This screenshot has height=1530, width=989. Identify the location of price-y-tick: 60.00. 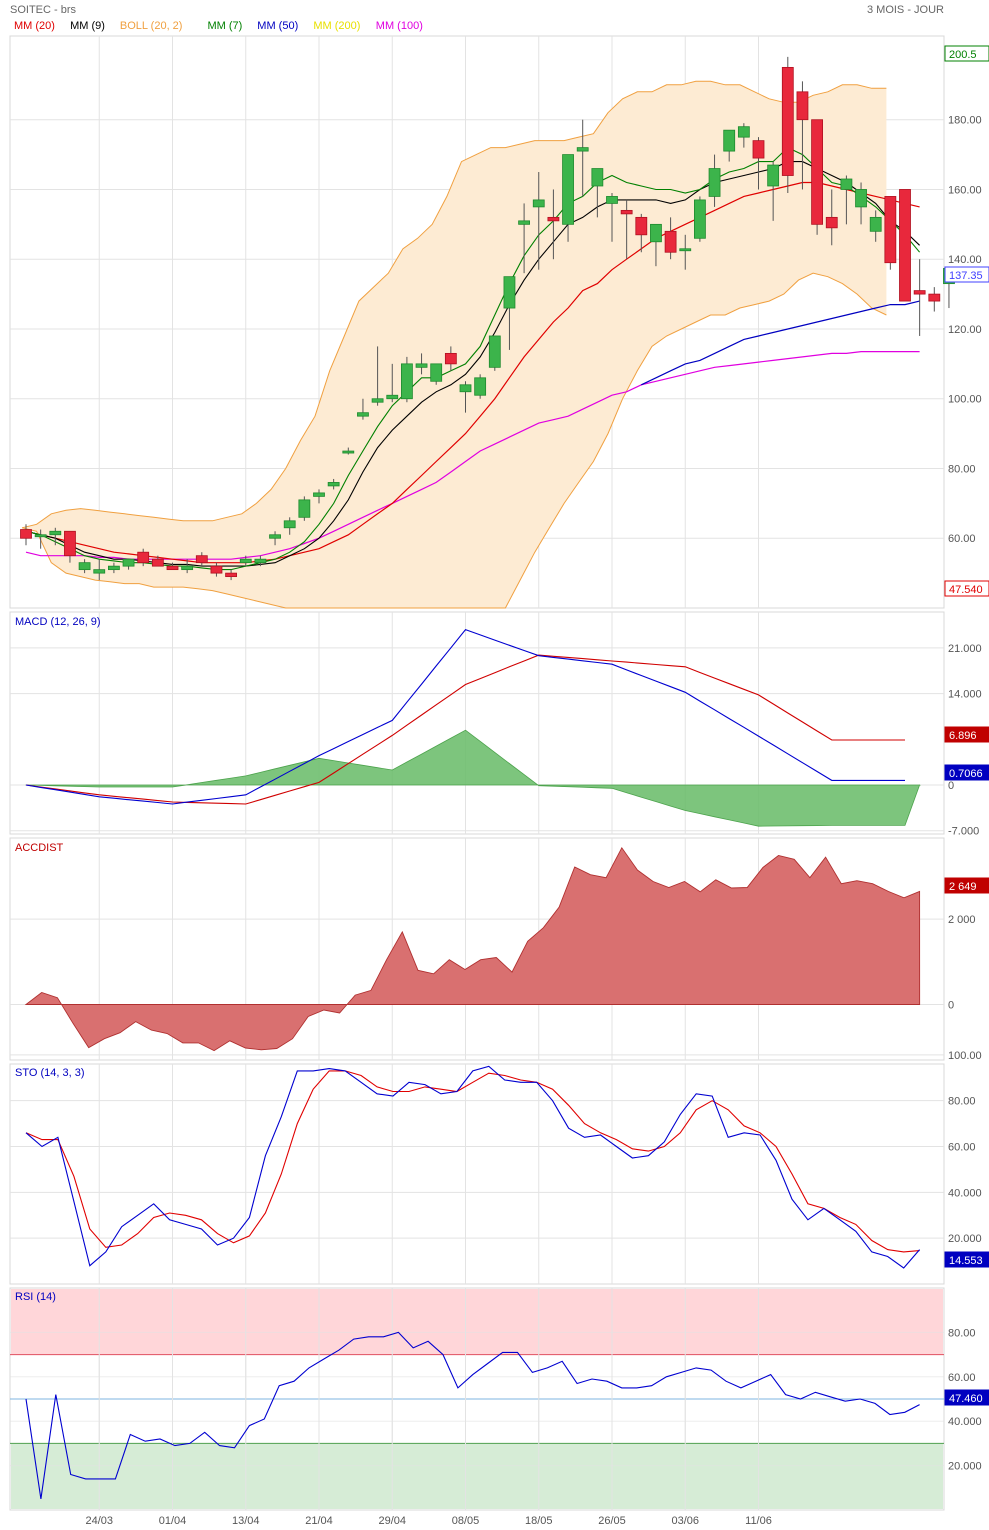
(962, 539).